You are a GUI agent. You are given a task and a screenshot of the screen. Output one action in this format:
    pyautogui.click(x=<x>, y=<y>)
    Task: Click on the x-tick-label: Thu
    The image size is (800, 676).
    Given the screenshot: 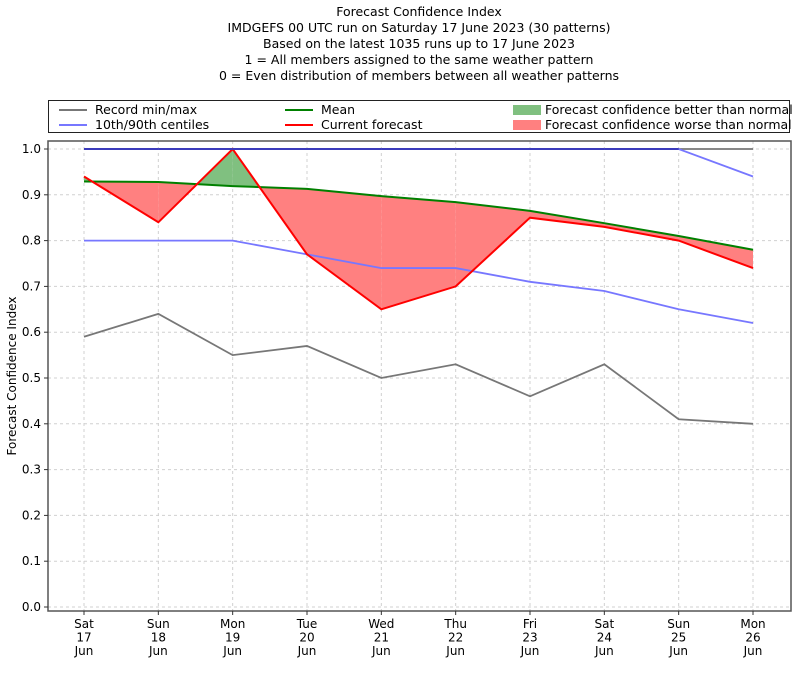 What is the action you would take?
    pyautogui.click(x=455, y=624)
    